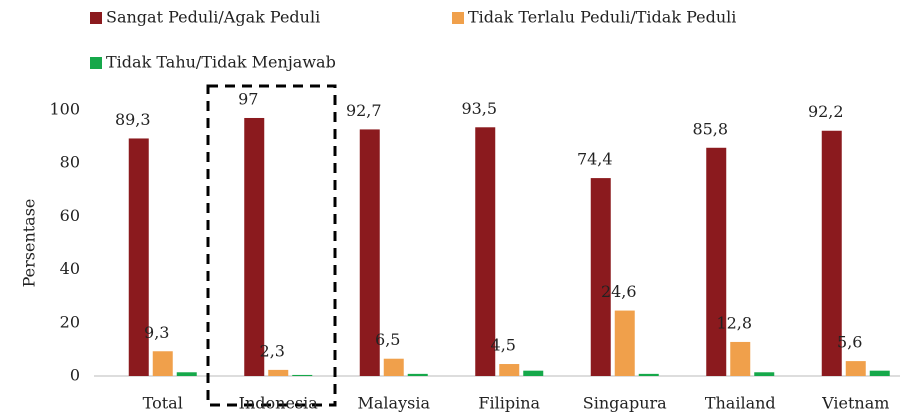 This screenshot has height=419, width=900. What do you see at coordinates (364, 110) in the screenshot?
I see `value-label: 92,7` at bounding box center [364, 110].